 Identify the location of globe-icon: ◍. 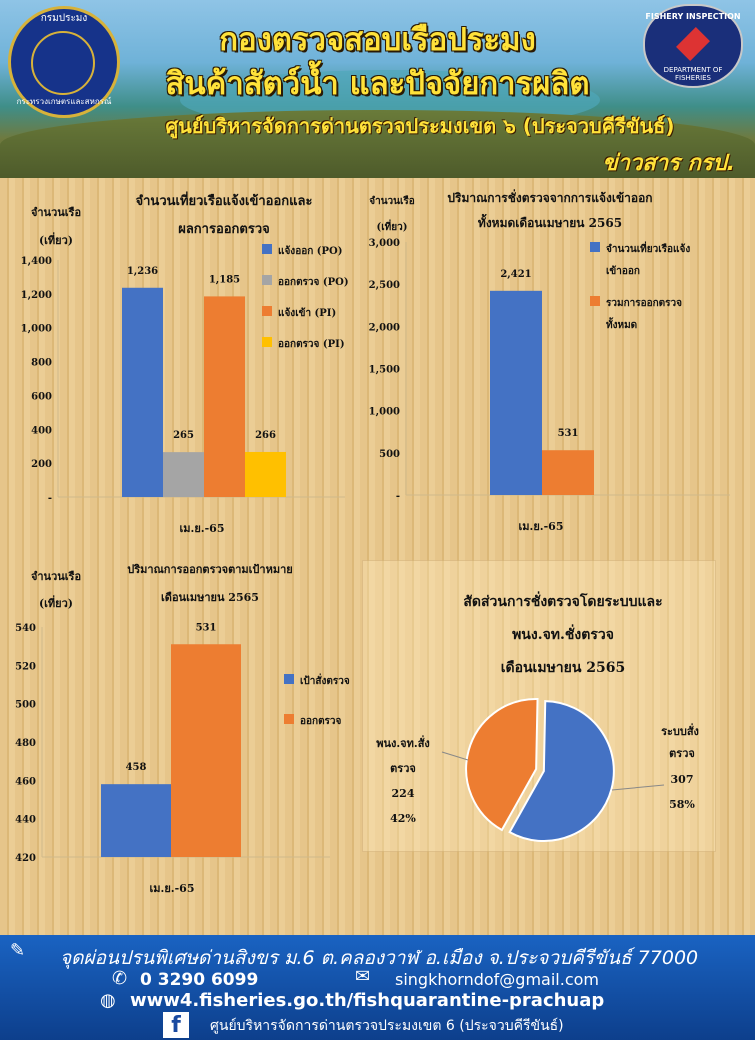
(108, 1000).